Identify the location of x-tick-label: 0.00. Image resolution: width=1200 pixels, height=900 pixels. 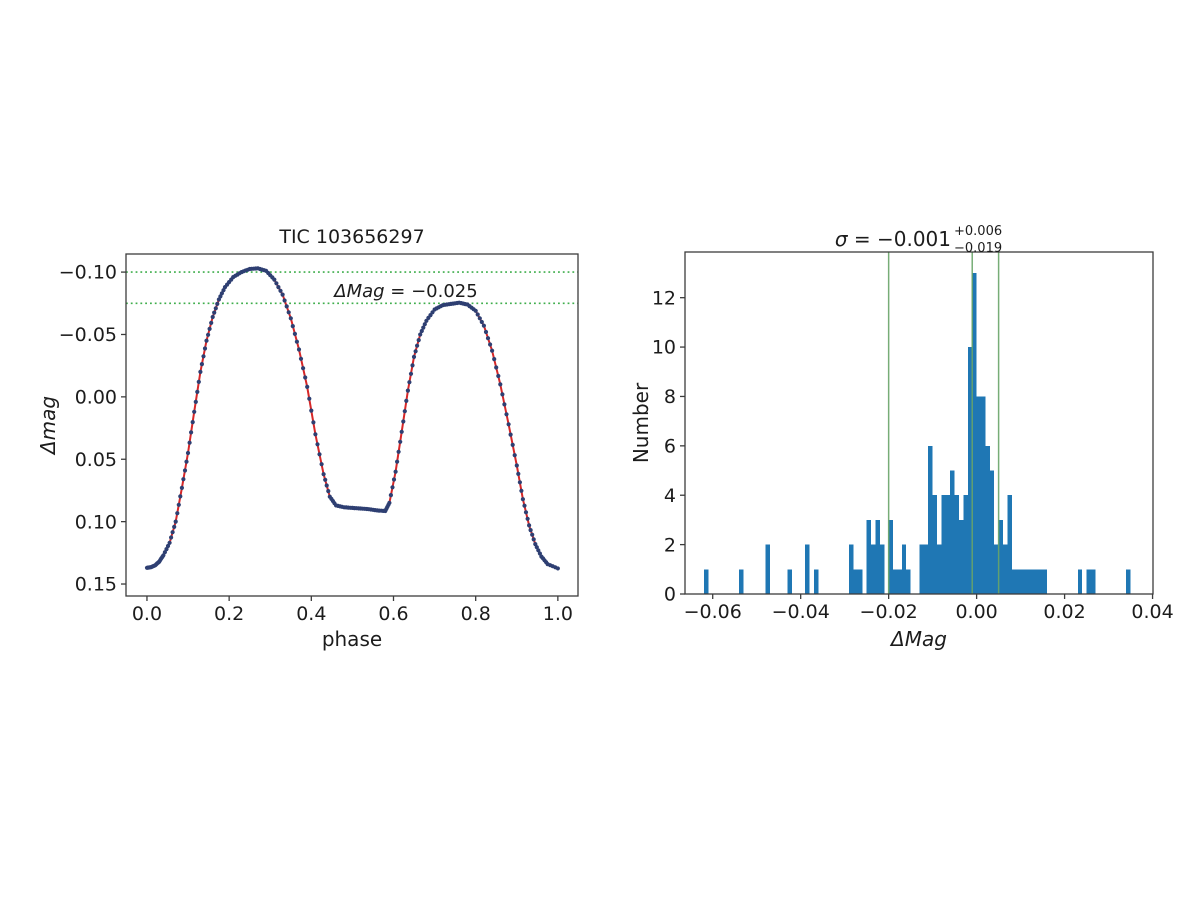
(976, 612).